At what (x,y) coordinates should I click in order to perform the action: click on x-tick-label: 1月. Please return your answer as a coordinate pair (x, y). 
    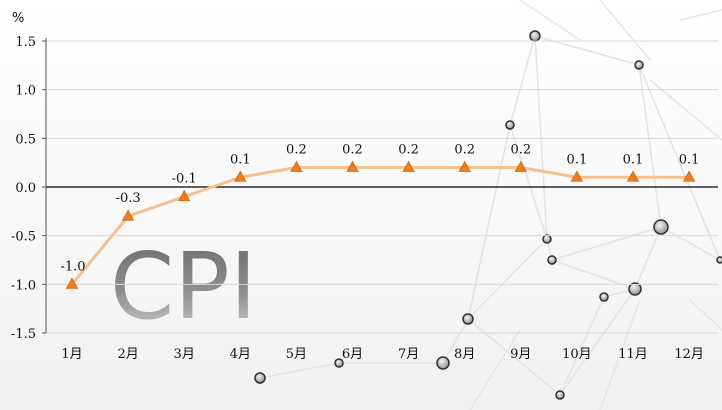
    Looking at the image, I should click on (71, 354).